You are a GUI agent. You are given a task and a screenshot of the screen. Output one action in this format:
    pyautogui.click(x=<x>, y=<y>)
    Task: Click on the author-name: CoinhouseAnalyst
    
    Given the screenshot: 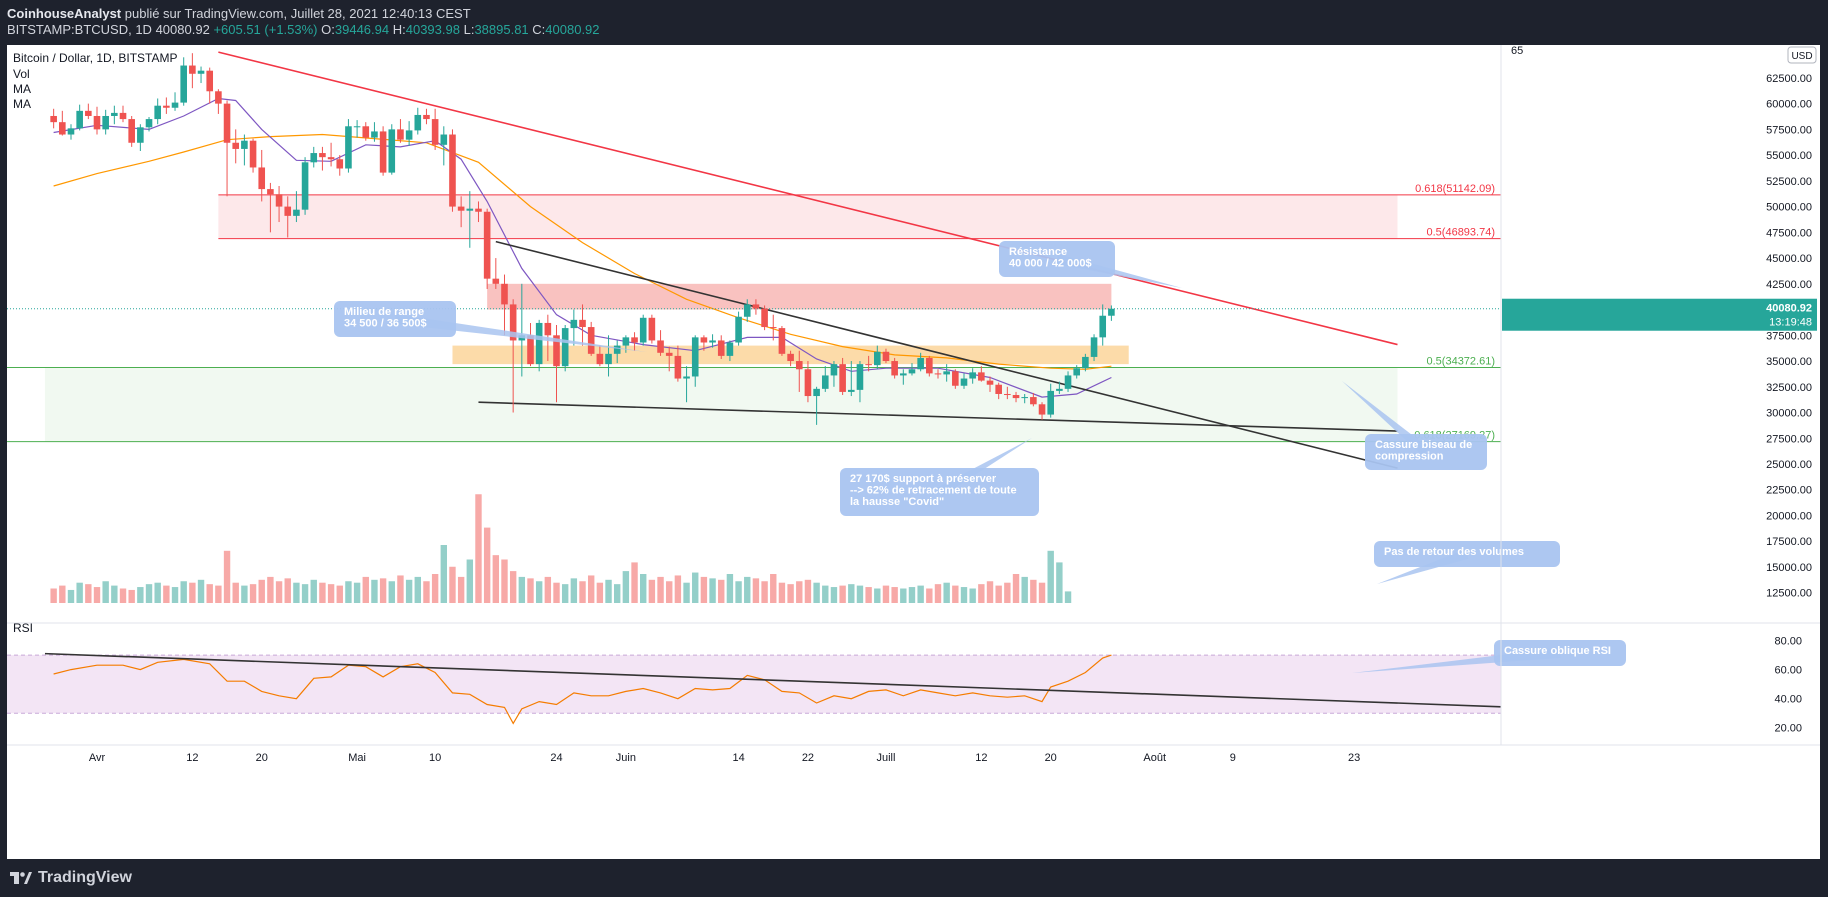 What is the action you would take?
    pyautogui.click(x=64, y=13)
    